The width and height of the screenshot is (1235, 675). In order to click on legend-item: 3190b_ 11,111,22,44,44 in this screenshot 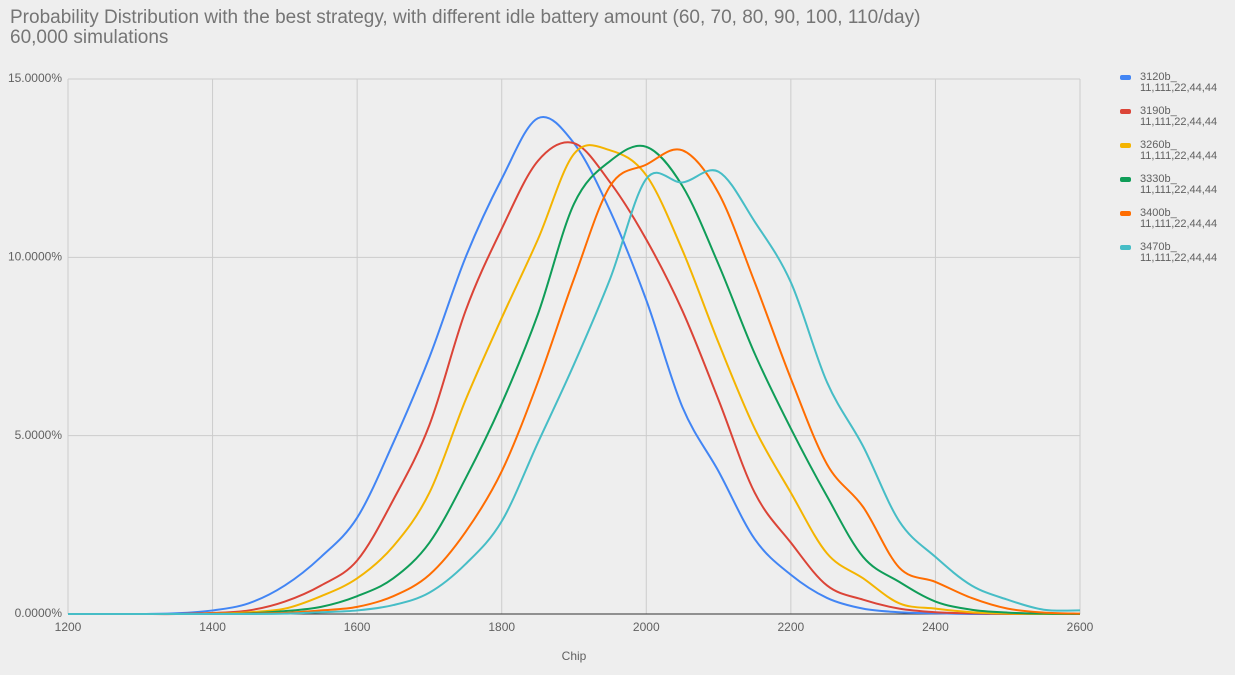, I will do `click(1175, 123)`.